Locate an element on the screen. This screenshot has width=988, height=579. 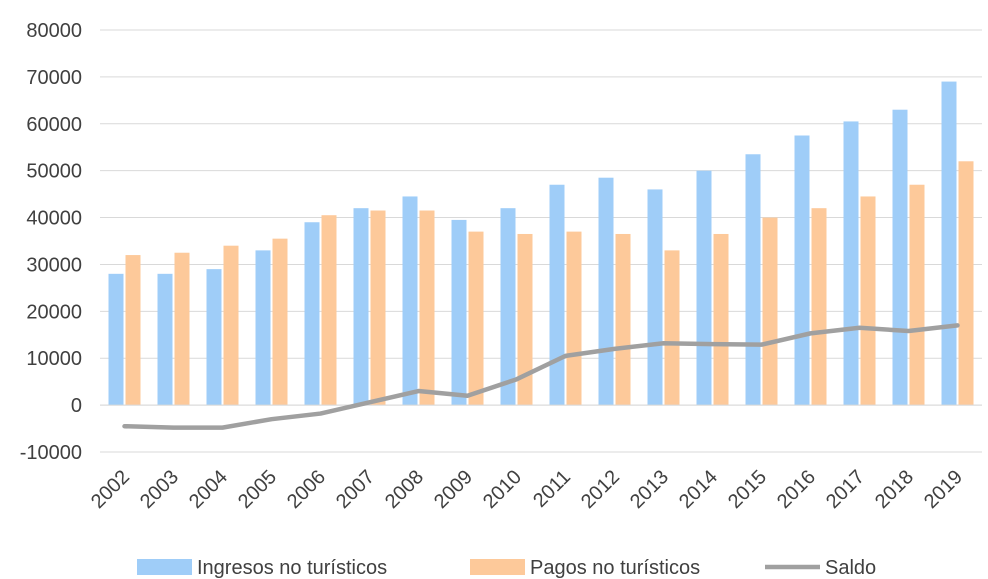
y-tick-label: 70000 is located at coordinates (54, 78).